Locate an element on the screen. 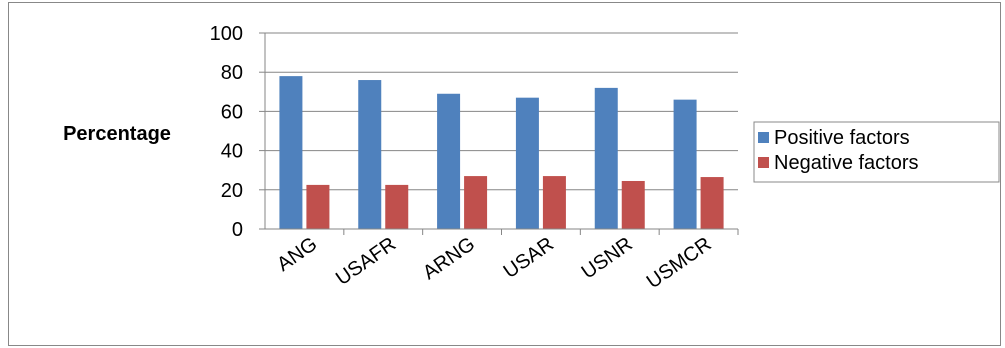 The image size is (1005, 348). bar-negative-ang is located at coordinates (318, 206).